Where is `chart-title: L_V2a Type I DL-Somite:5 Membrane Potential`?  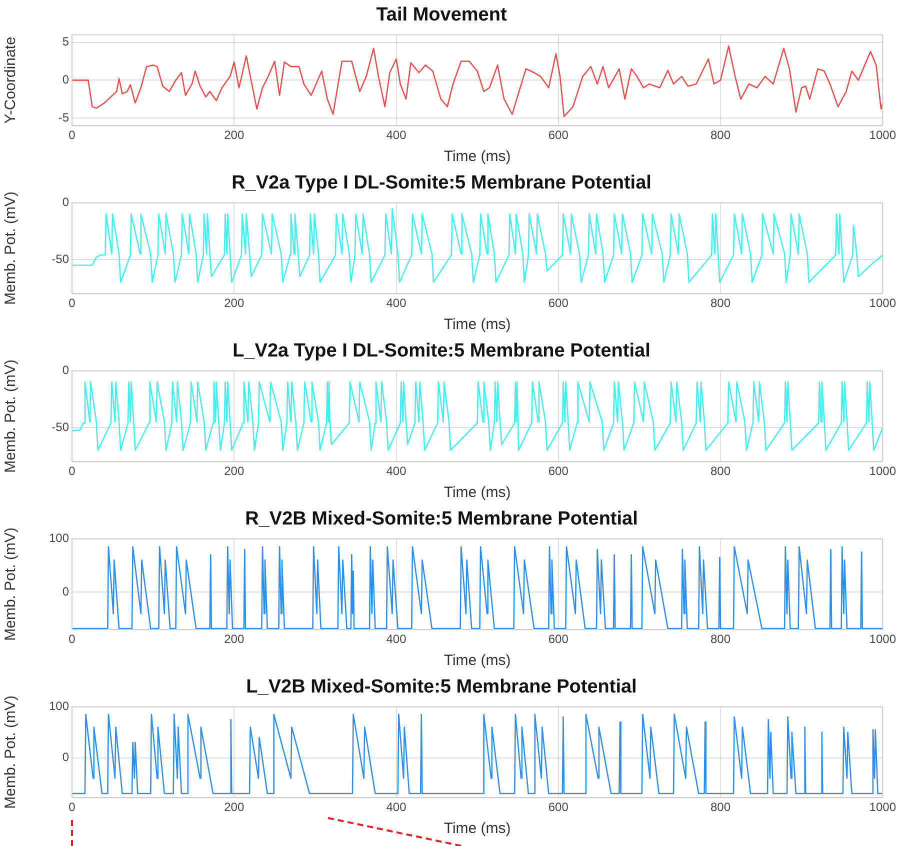
chart-title: L_V2a Type I DL-Somite:5 Membrane Potential is located at coordinates (441, 351).